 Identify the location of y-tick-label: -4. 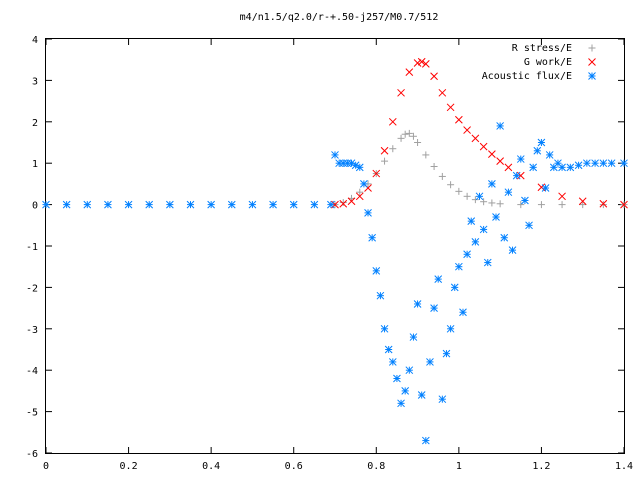
(32, 371).